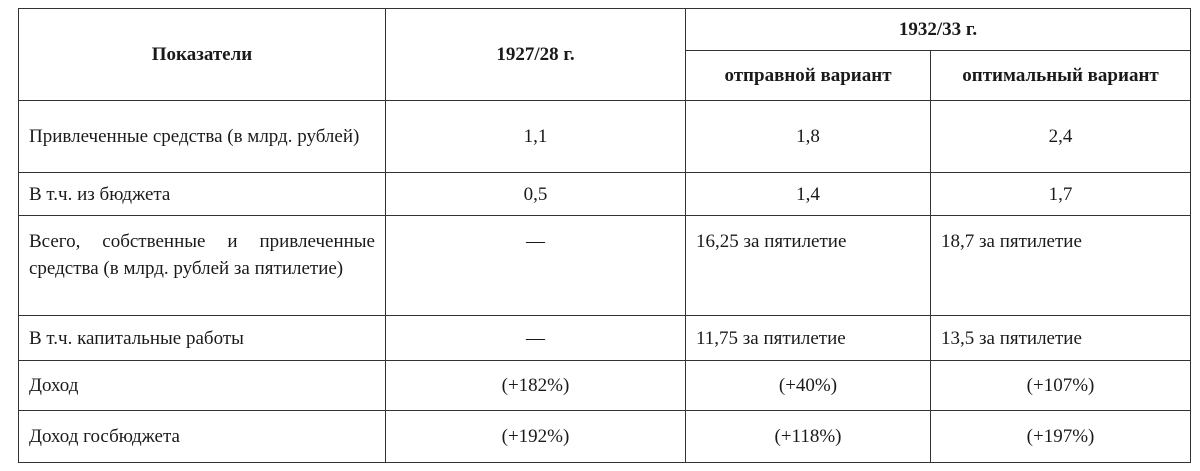 The height and width of the screenshot is (471, 1200). I want to click on cell: (+40%), so click(808, 385).